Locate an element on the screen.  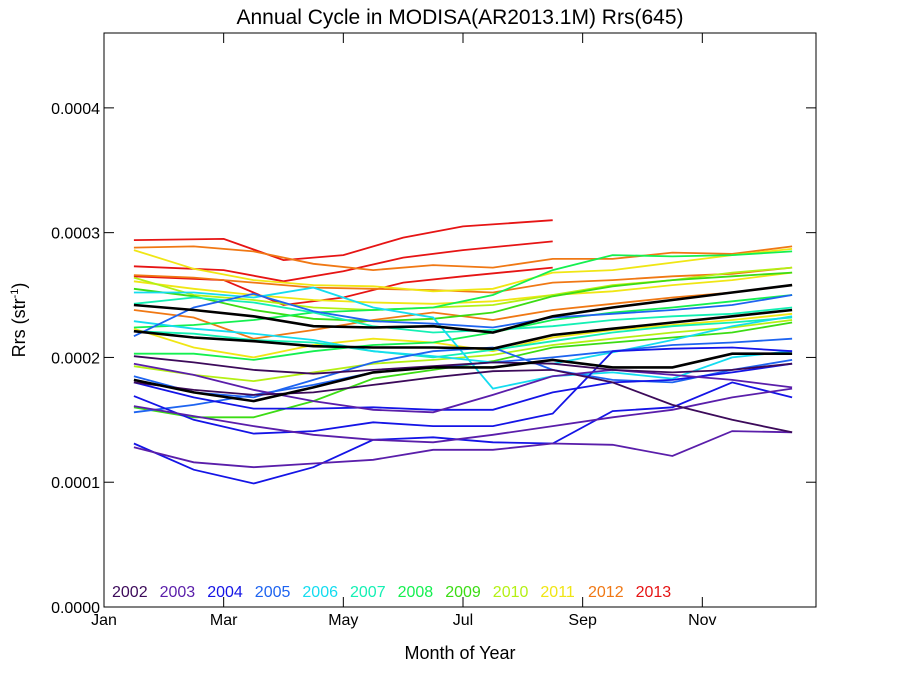
legend-item-2006: 2006 is located at coordinates (320, 592).